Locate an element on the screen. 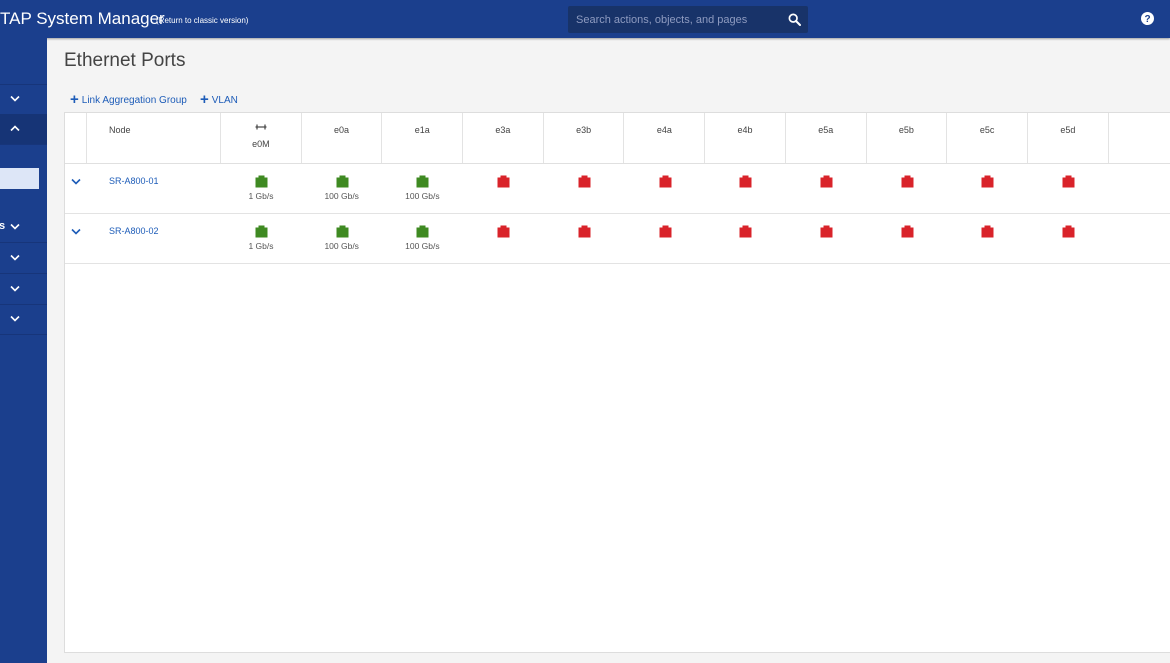  node-header-label: Node is located at coordinates (120, 130).